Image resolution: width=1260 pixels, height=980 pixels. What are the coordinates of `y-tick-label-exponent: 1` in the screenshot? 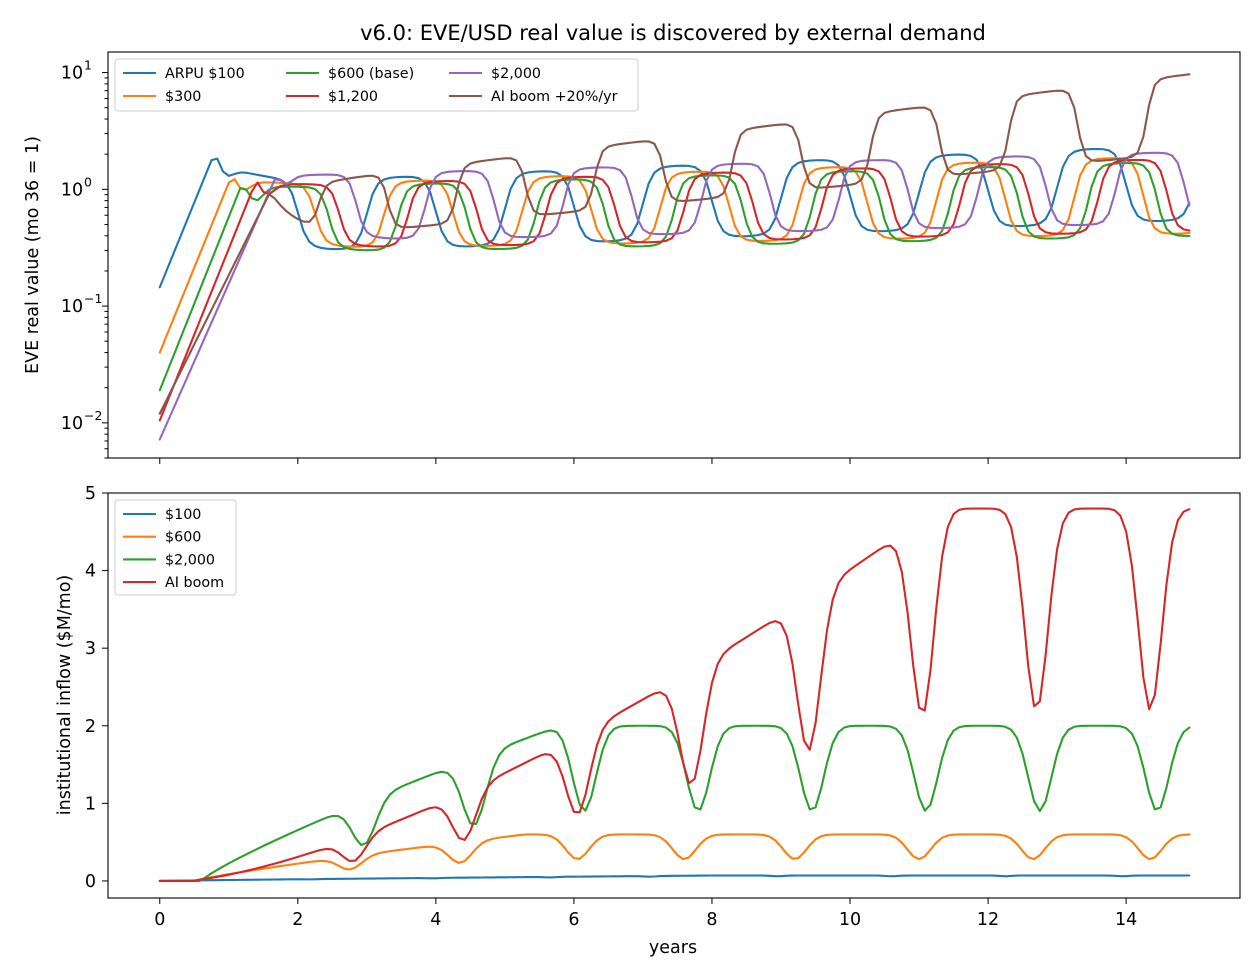 It's located at (88, 65).